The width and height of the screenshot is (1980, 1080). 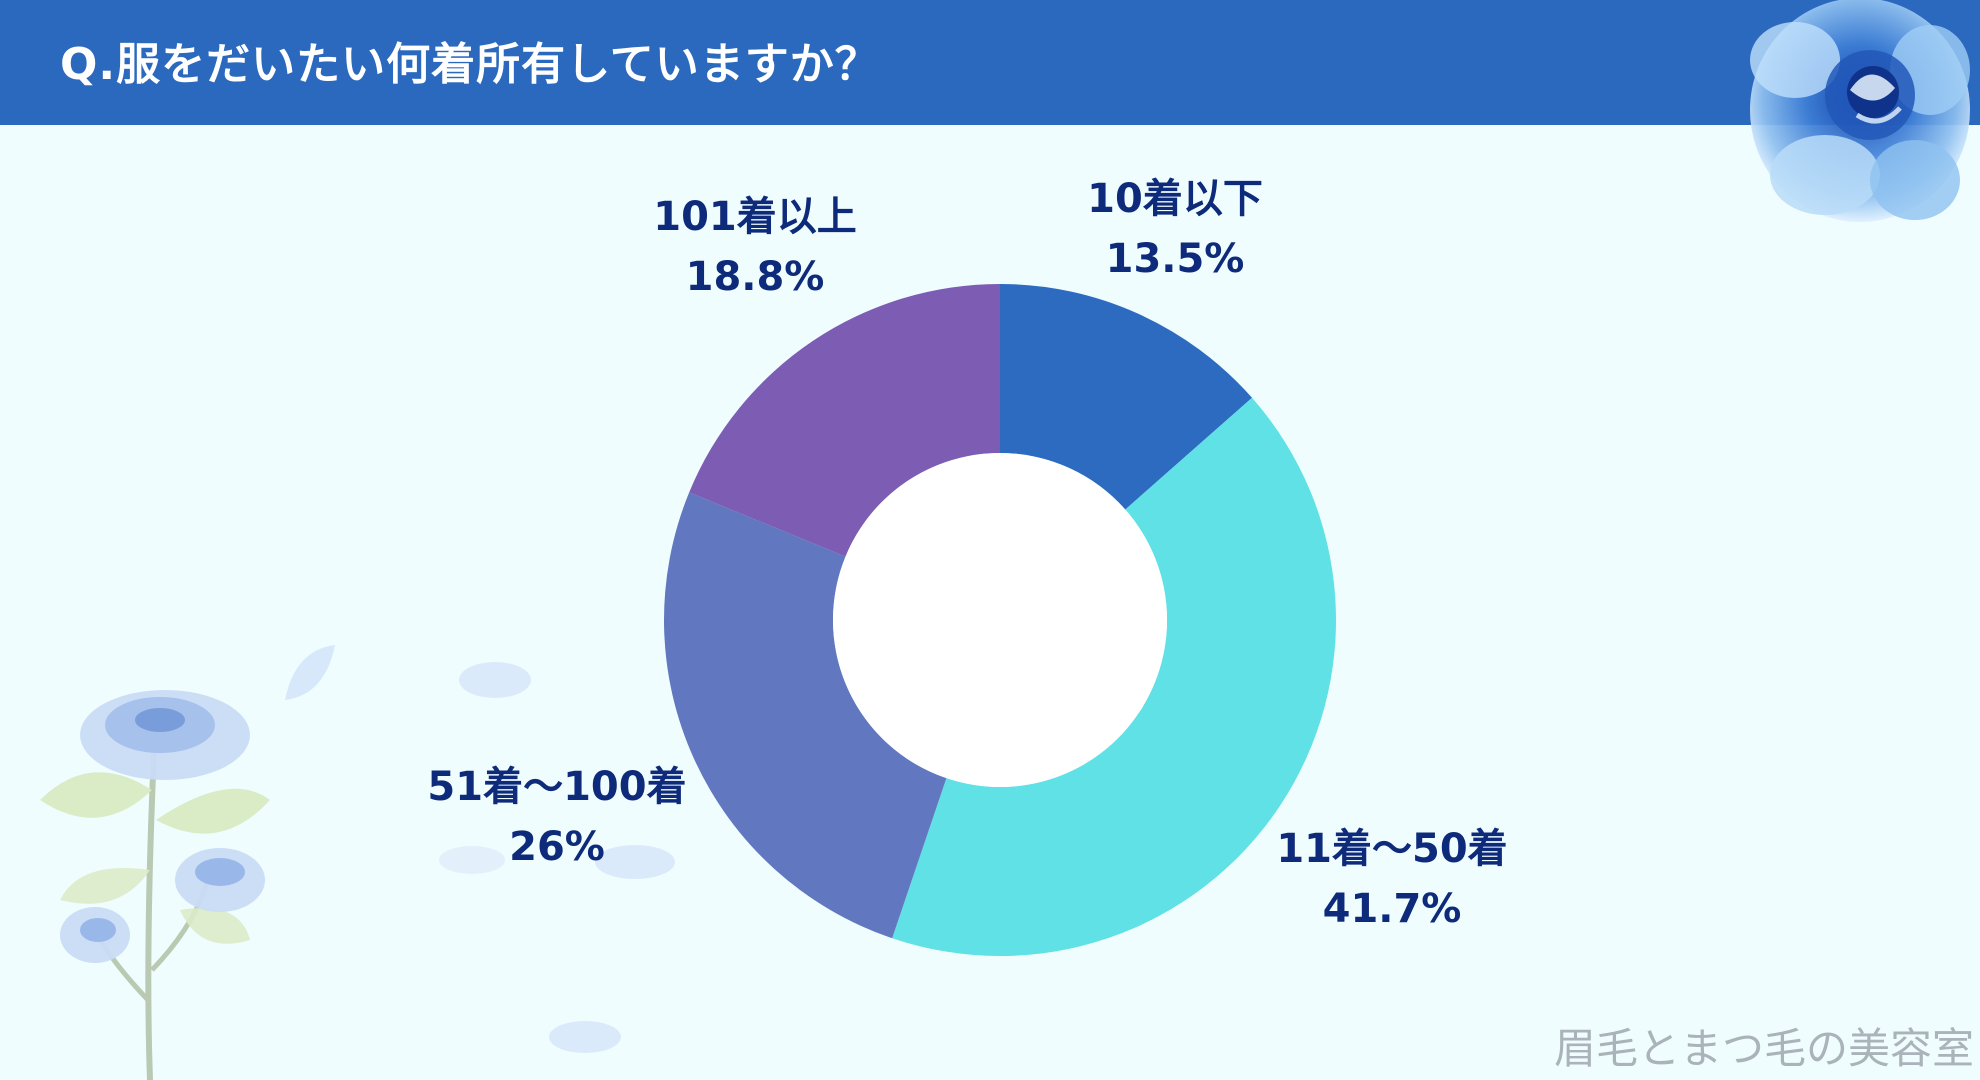 What do you see at coordinates (1175, 259) in the screenshot?
I see `slice-value-label: 13.5%` at bounding box center [1175, 259].